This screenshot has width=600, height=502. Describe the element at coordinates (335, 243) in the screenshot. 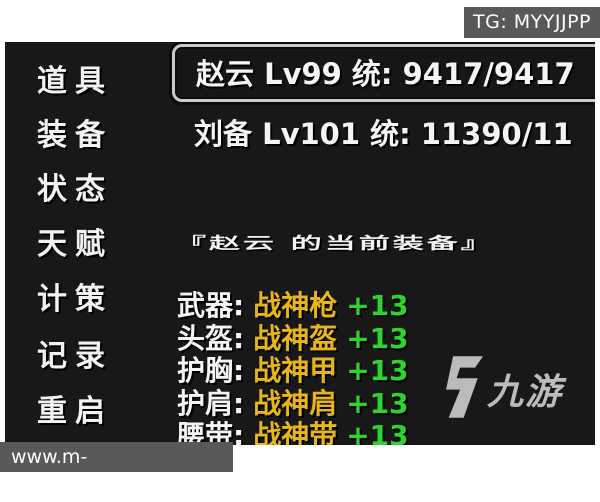

I see `equipment-panel-title: 『赵云 的当前装备』` at that location.